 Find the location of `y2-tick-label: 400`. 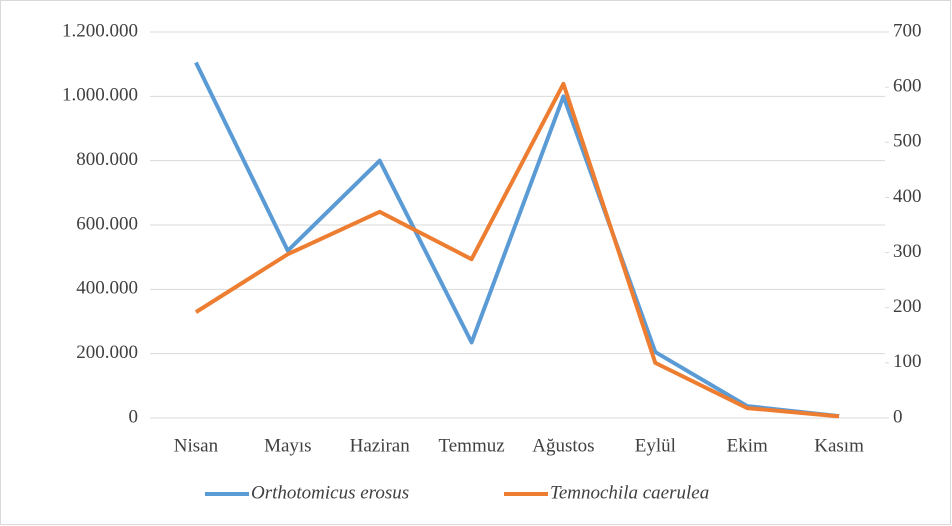

y2-tick-label: 400 is located at coordinates (907, 196).